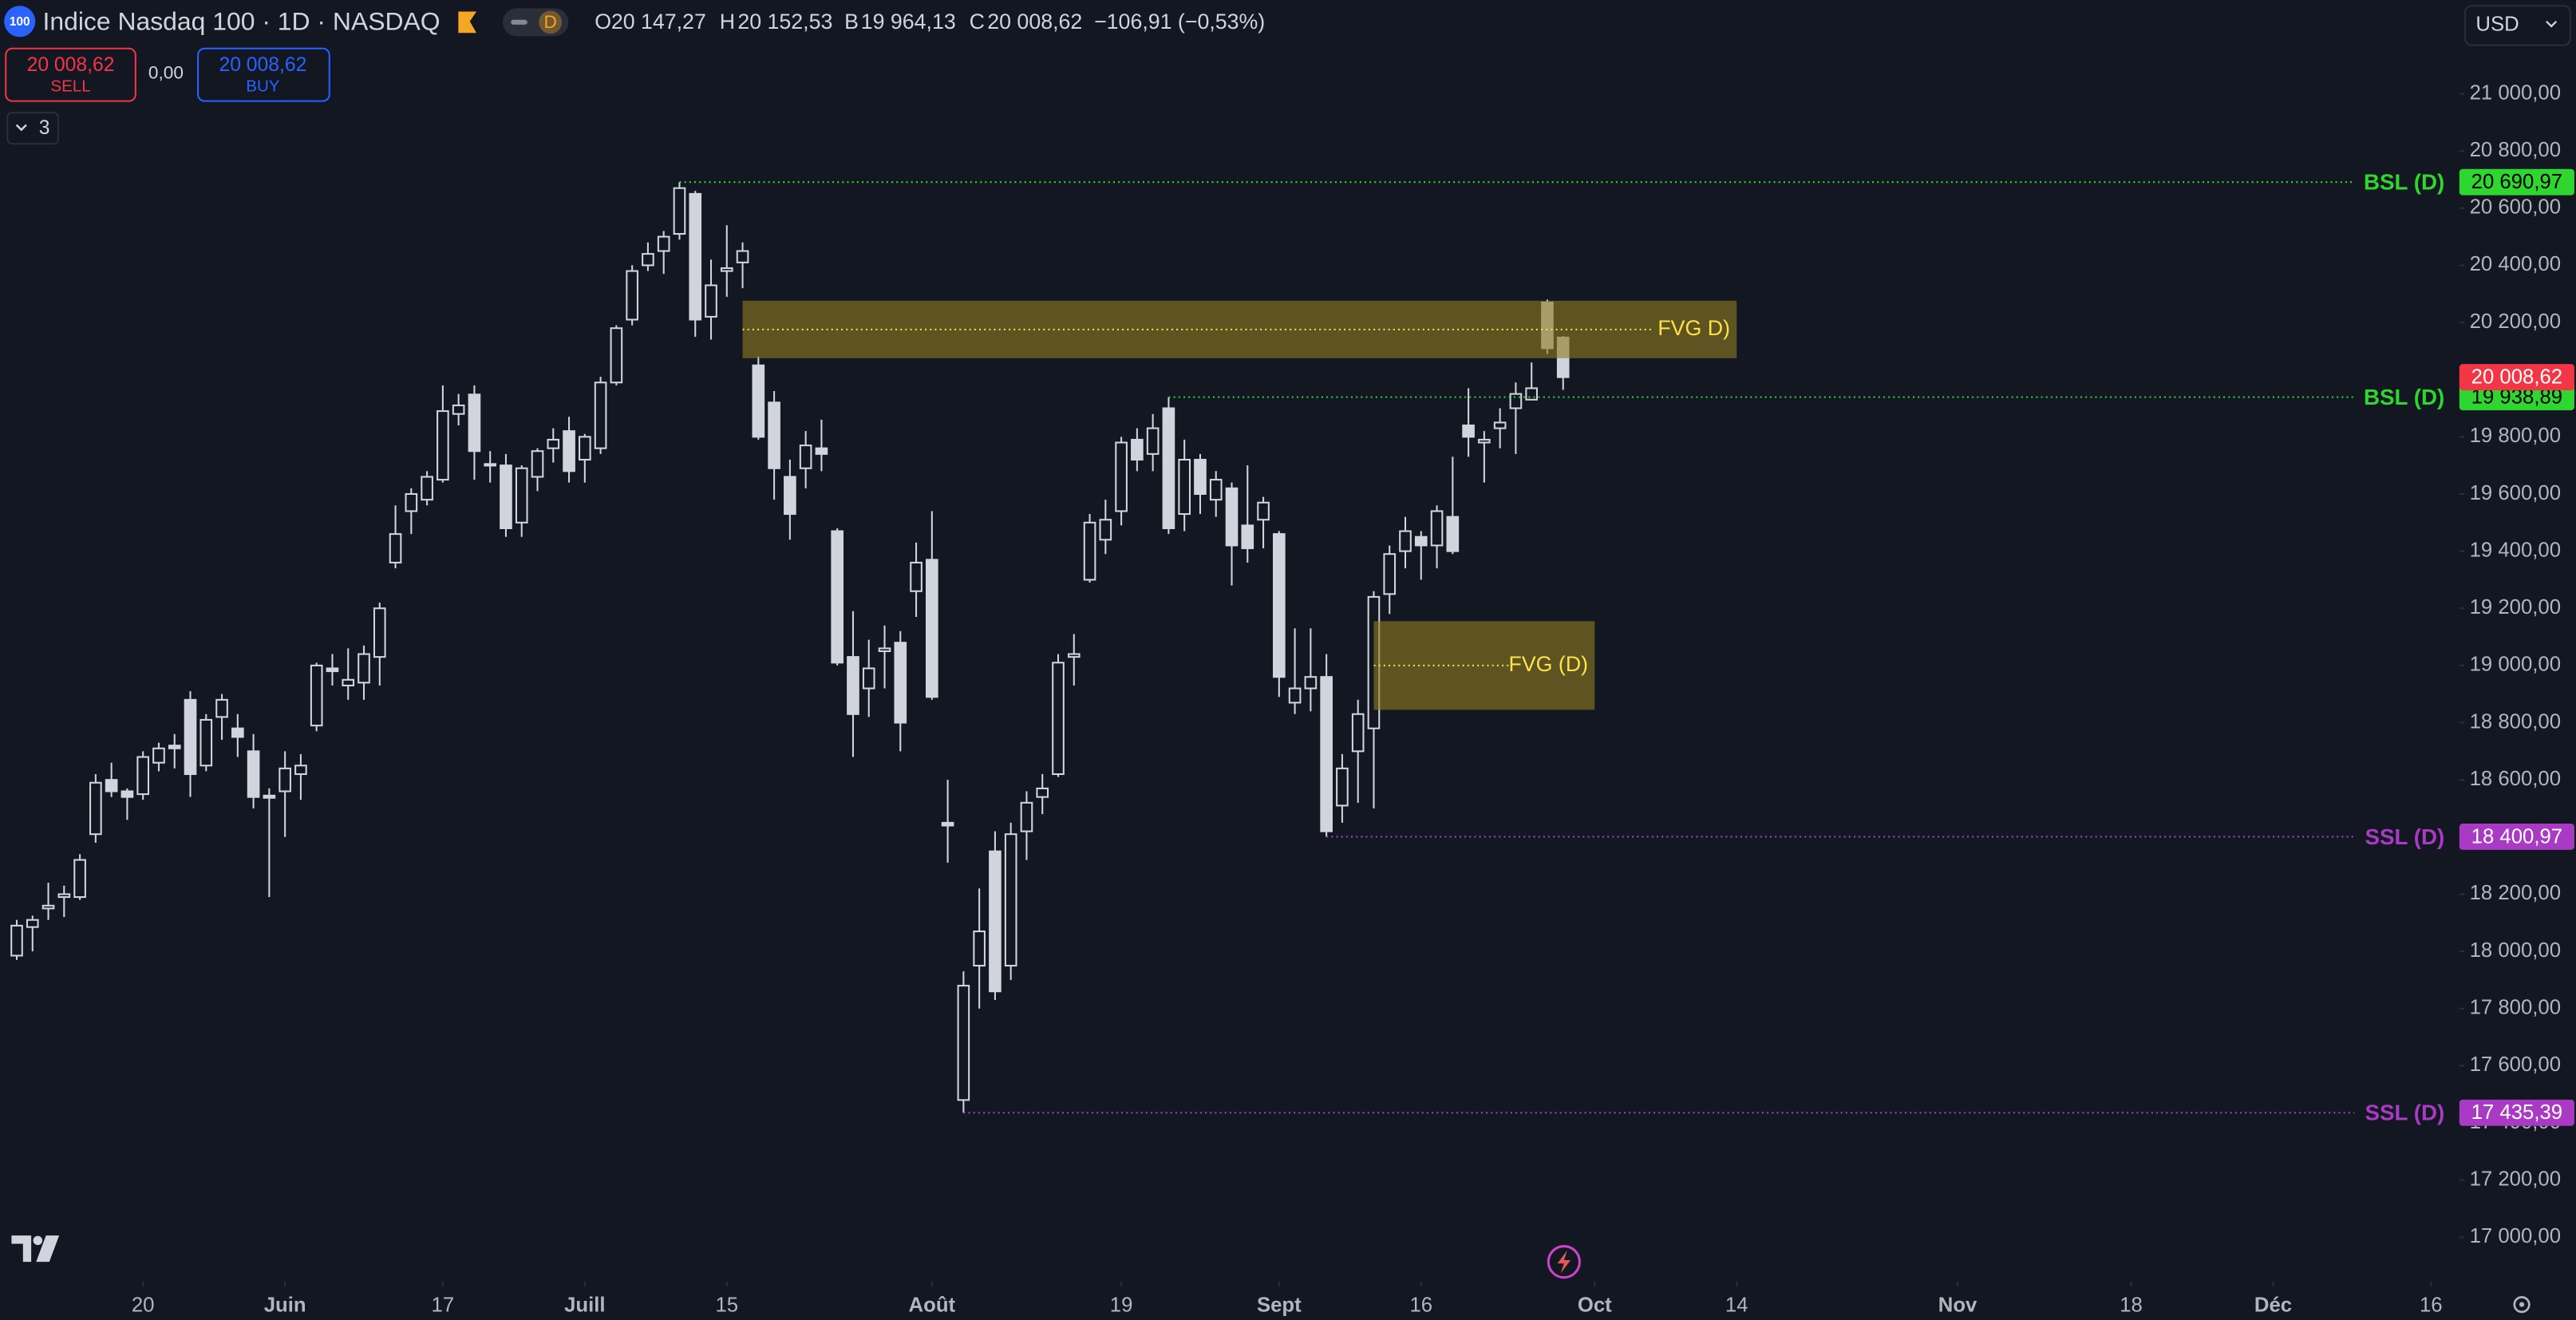 The image size is (2576, 1320). I want to click on y-tick-label: 20 600,00, so click(2515, 207).